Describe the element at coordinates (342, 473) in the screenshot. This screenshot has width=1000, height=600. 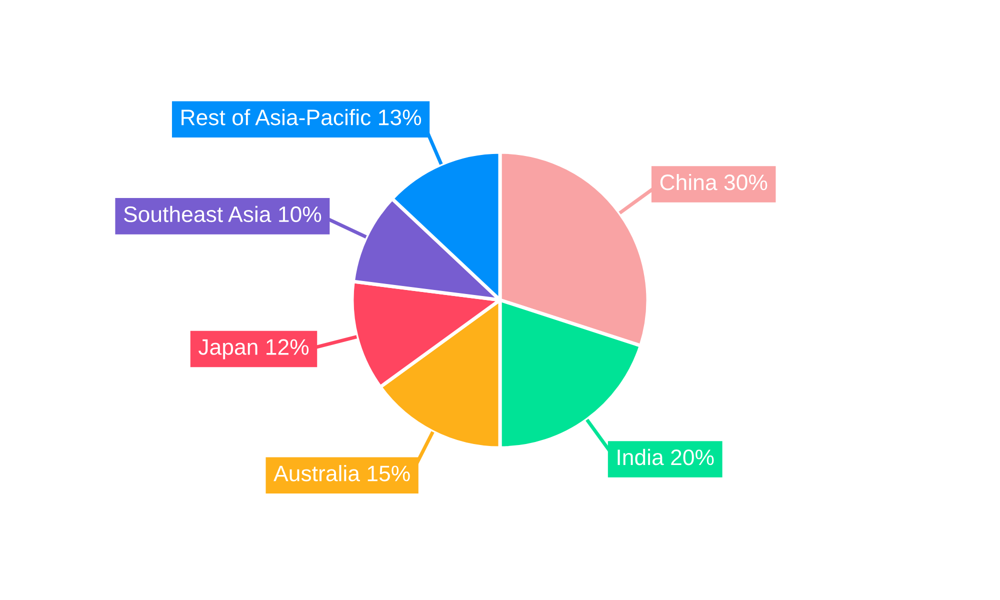
I see `slice-label: Australia 15%` at that location.